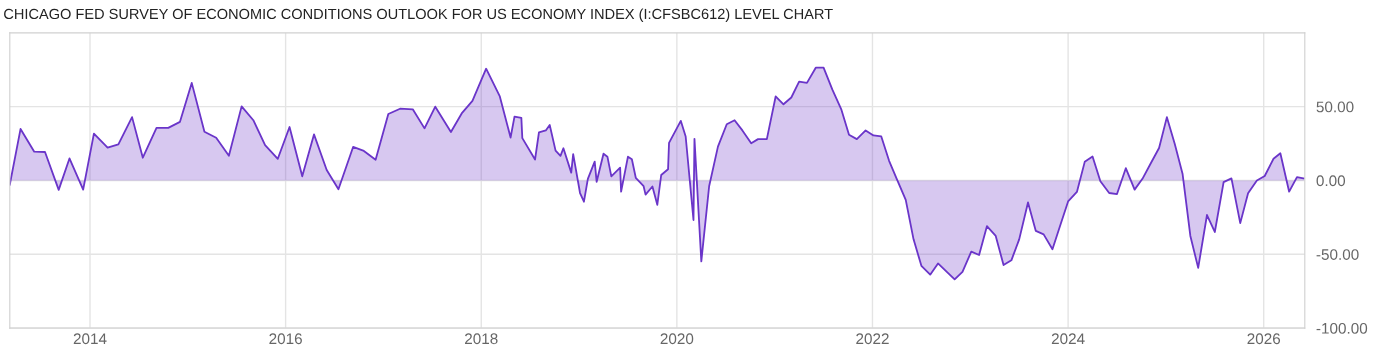 Image resolution: width=1400 pixels, height=357 pixels. What do you see at coordinates (90, 339) in the screenshot?
I see `x-tick-label: 2014` at bounding box center [90, 339].